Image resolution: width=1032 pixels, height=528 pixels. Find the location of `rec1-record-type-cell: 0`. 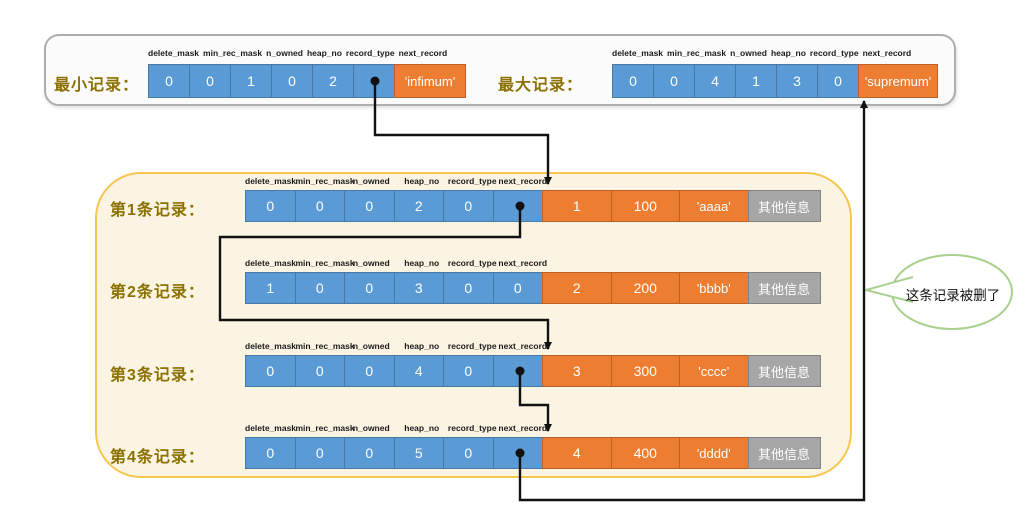

rec1-record-type-cell: 0 is located at coordinates (468, 206).